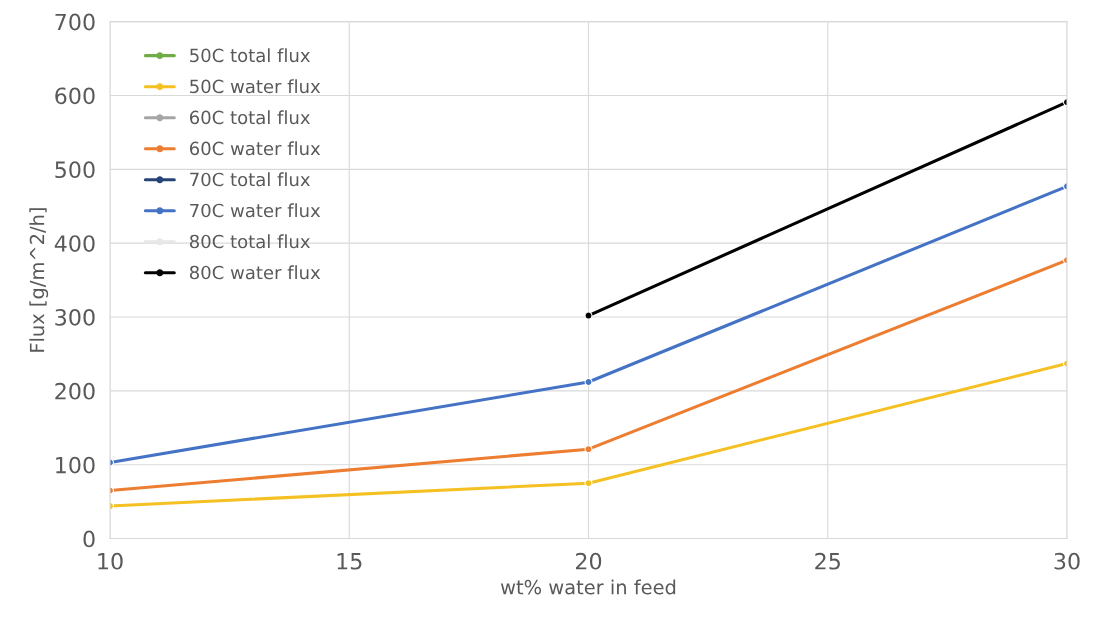  I want to click on legend-label: 80C total flux, so click(249, 241).